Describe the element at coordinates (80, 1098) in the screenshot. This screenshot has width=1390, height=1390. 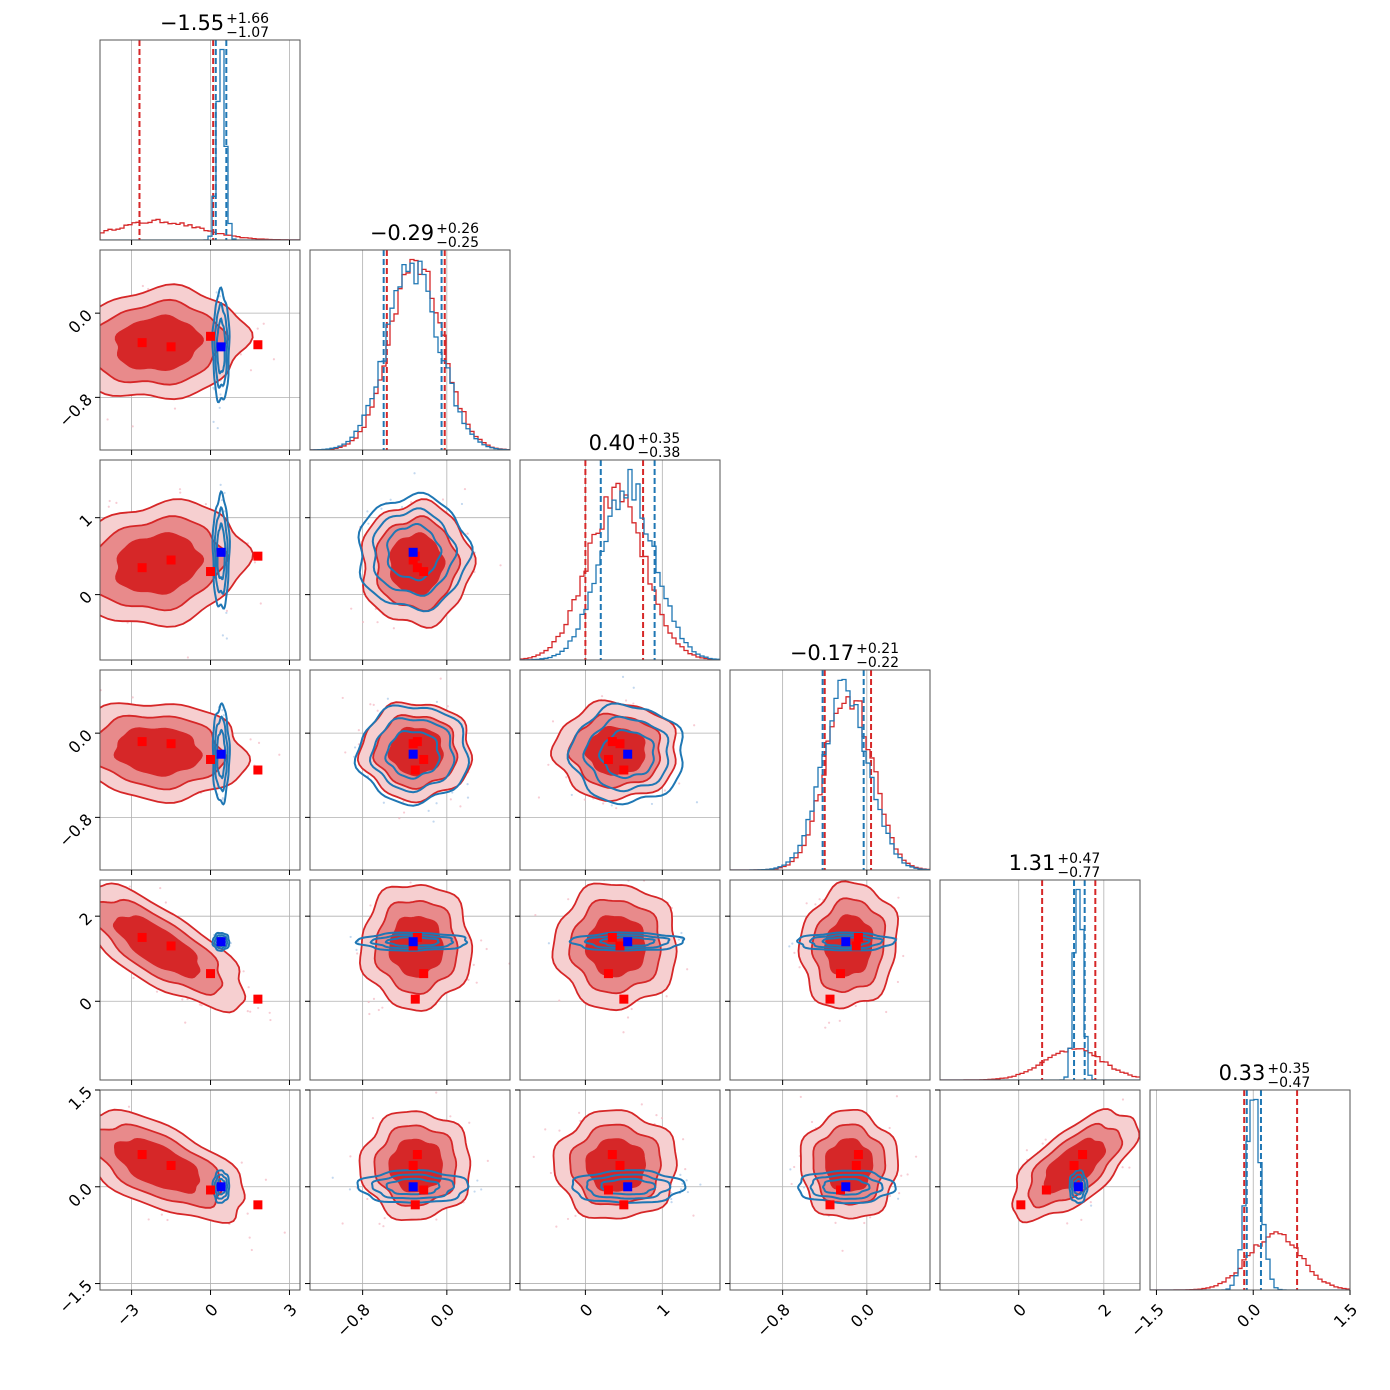
I see `y-tick-label: 1.5` at that location.